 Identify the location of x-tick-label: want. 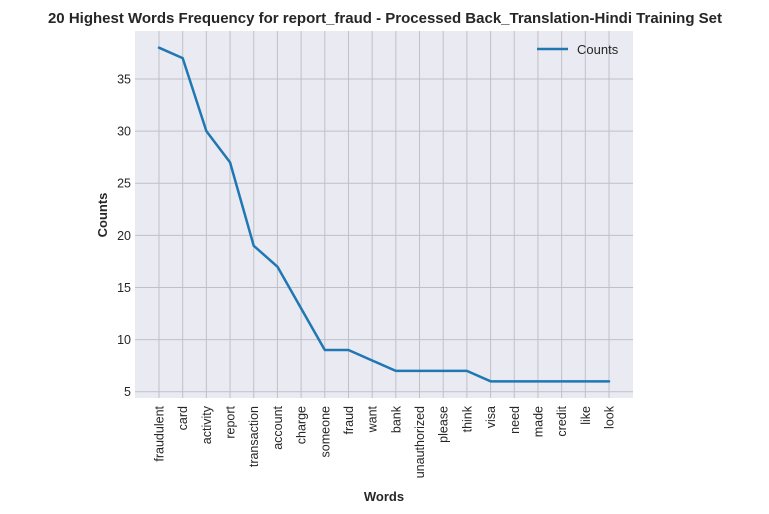
(373, 419).